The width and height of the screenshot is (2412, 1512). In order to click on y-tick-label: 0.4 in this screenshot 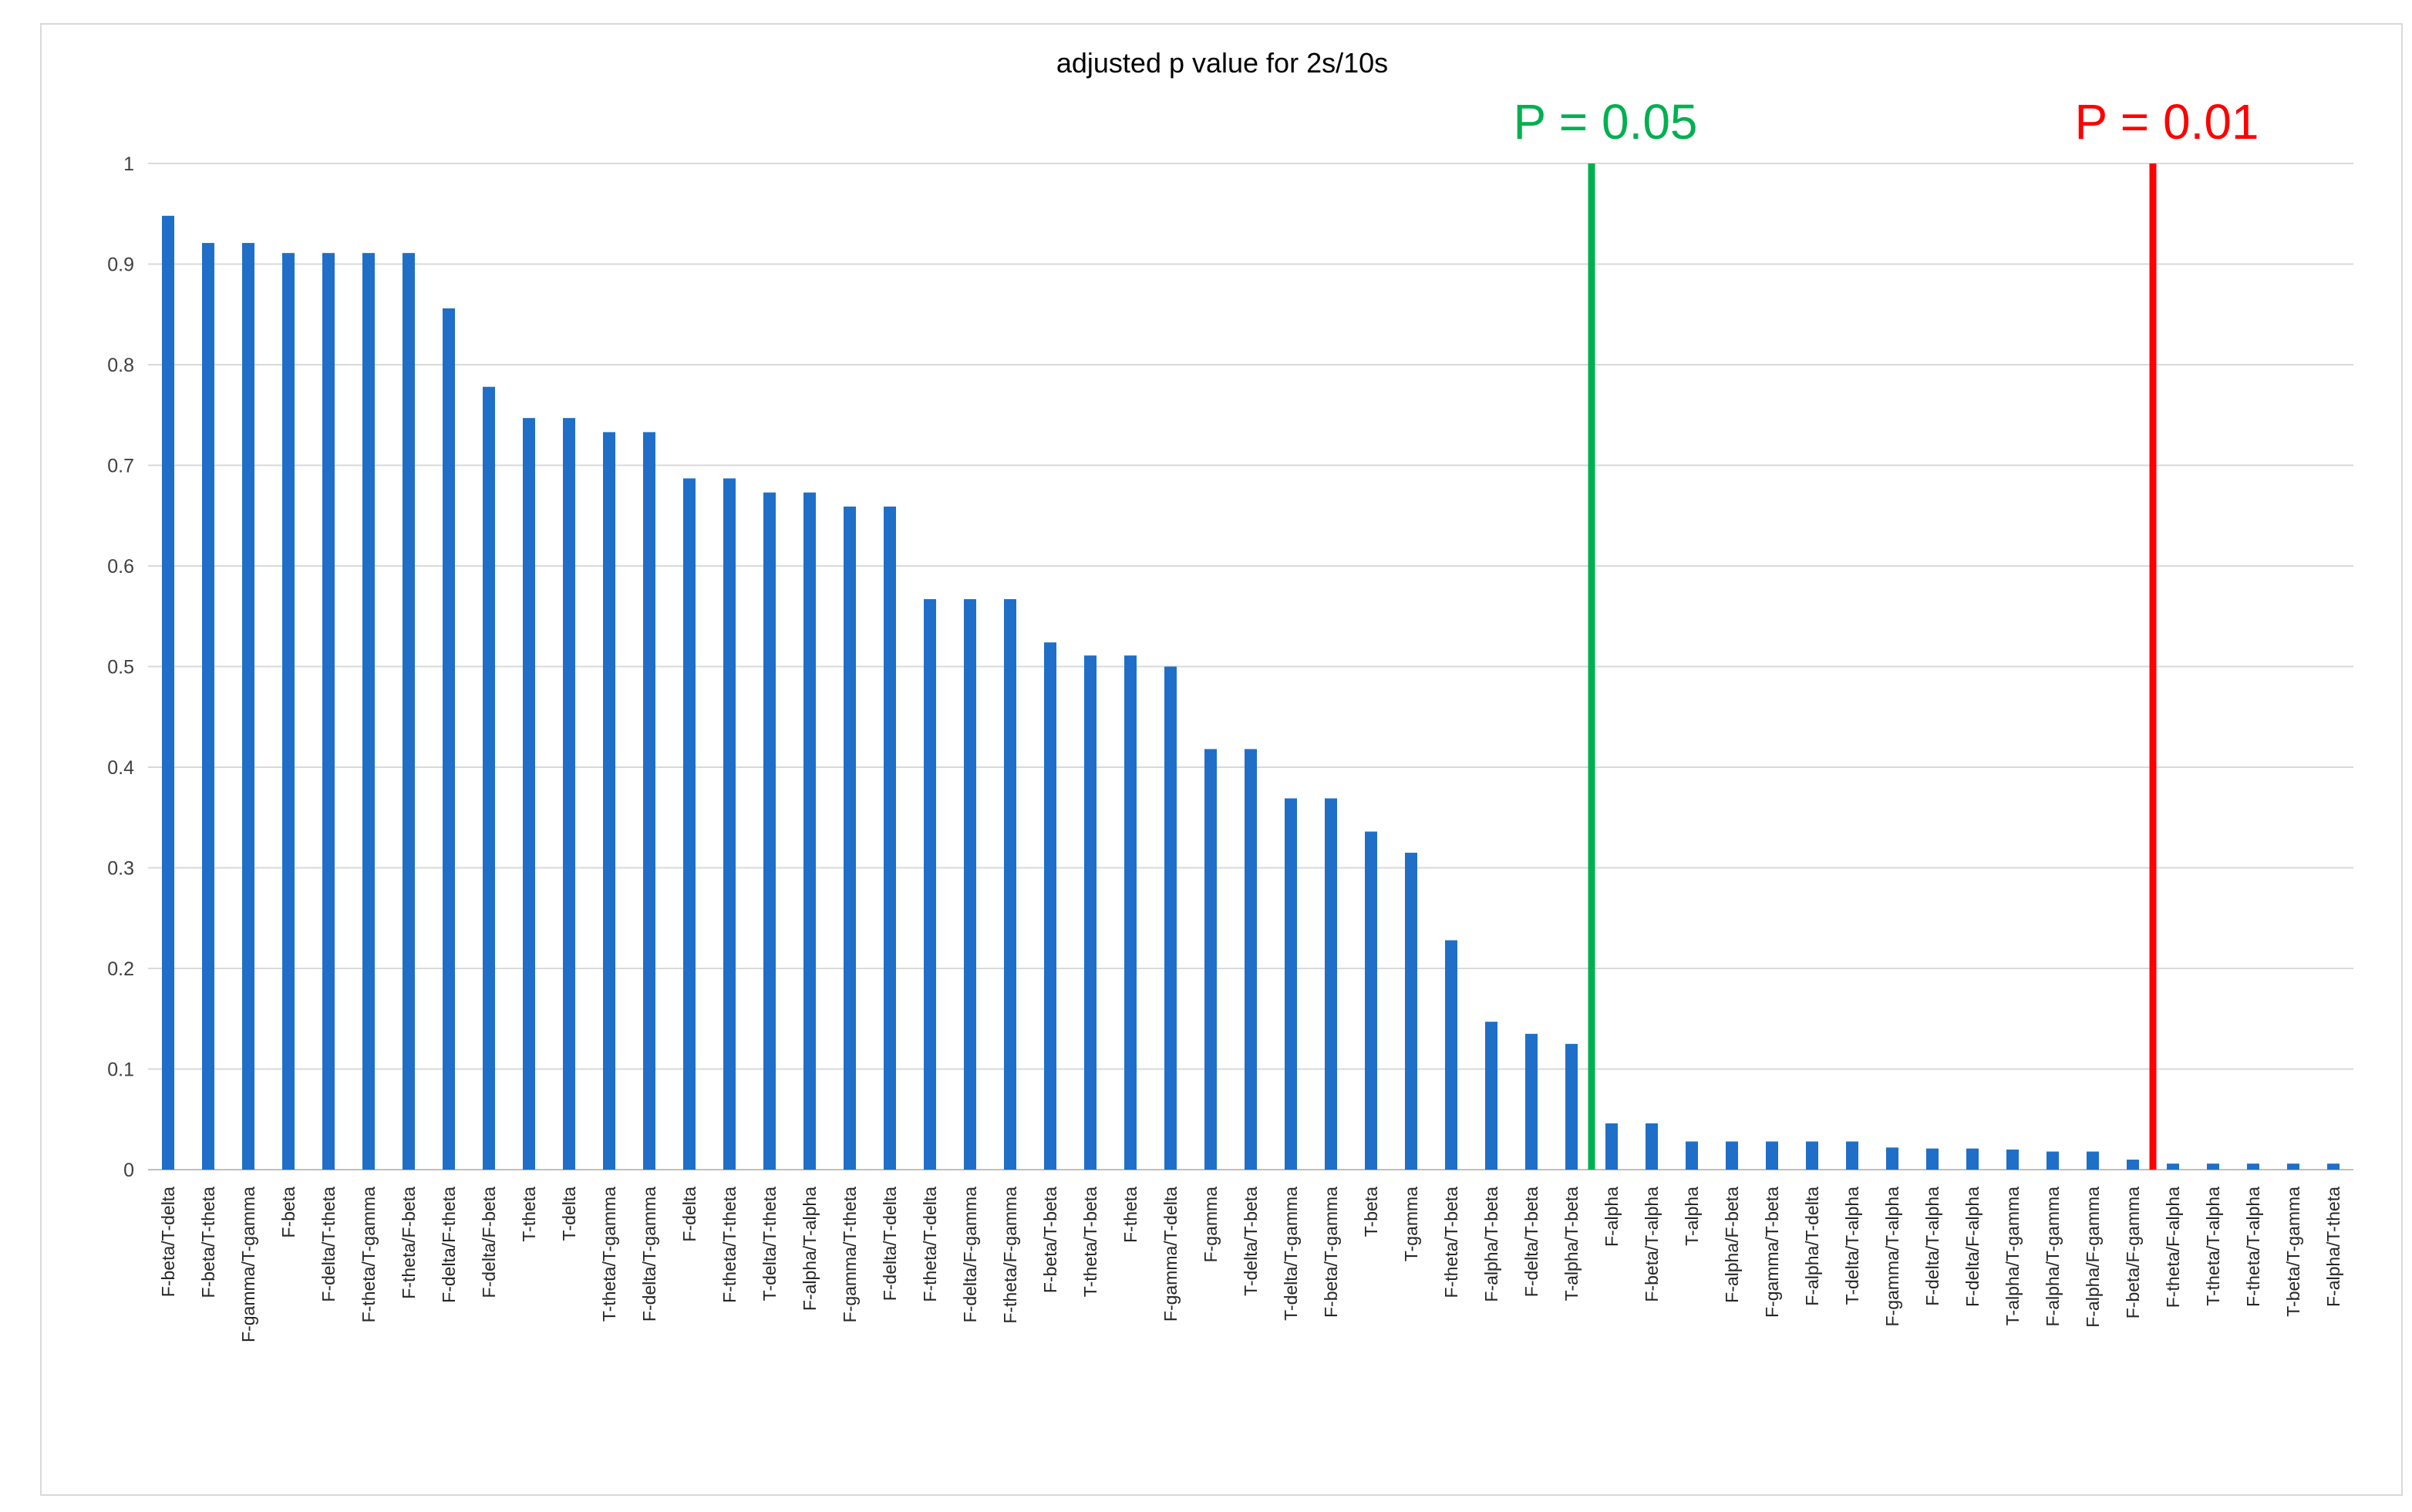, I will do `click(120, 768)`.